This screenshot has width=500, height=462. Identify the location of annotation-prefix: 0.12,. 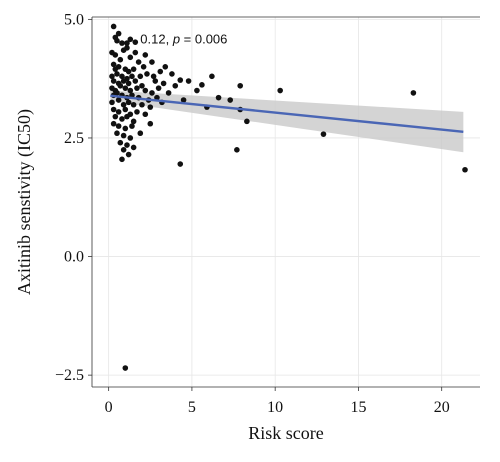
(156, 38).